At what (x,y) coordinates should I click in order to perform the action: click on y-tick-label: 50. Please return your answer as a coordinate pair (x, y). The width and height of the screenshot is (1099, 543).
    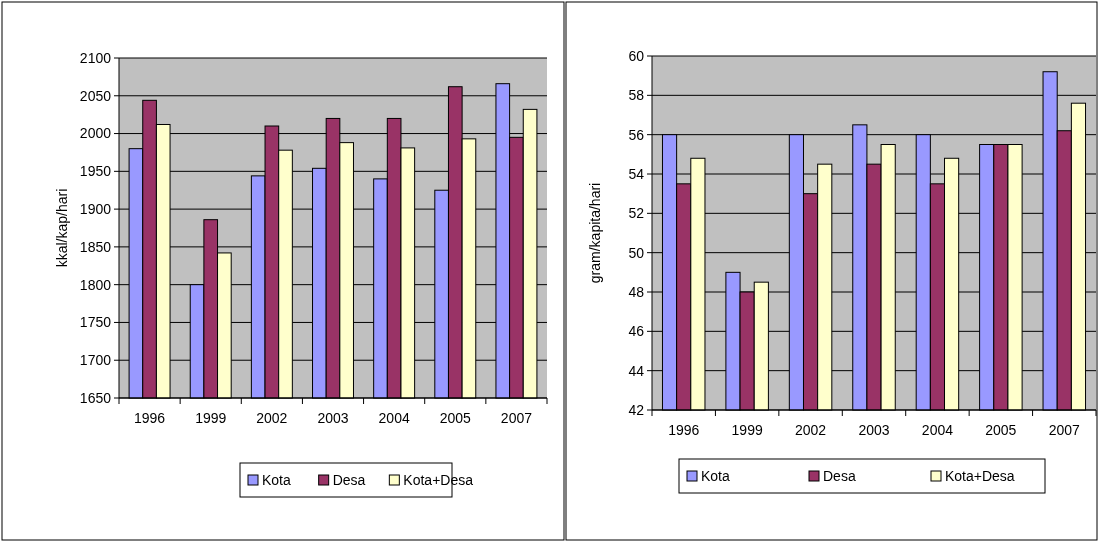
    Looking at the image, I should click on (636, 252).